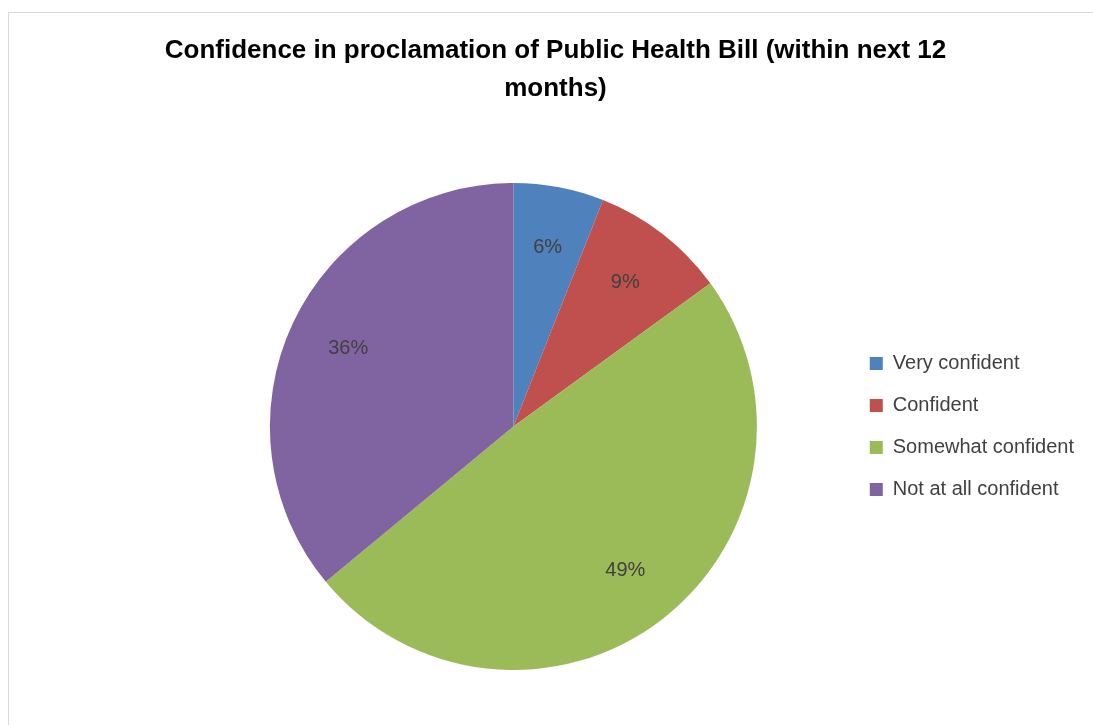 The width and height of the screenshot is (1093, 725). Describe the element at coordinates (975, 488) in the screenshot. I see `legend-label: Not at all confident` at that location.